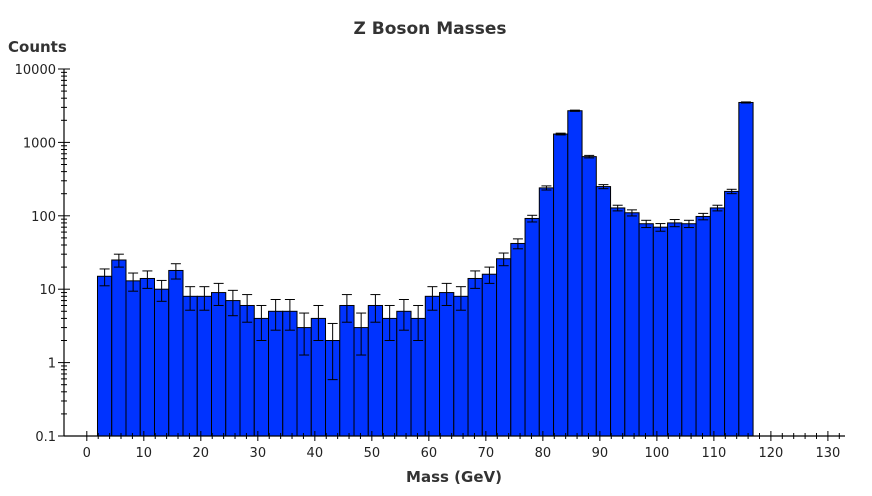 The width and height of the screenshot is (872, 496). What do you see at coordinates (543, 453) in the screenshot?
I see `x-tick-label-80: 80` at bounding box center [543, 453].